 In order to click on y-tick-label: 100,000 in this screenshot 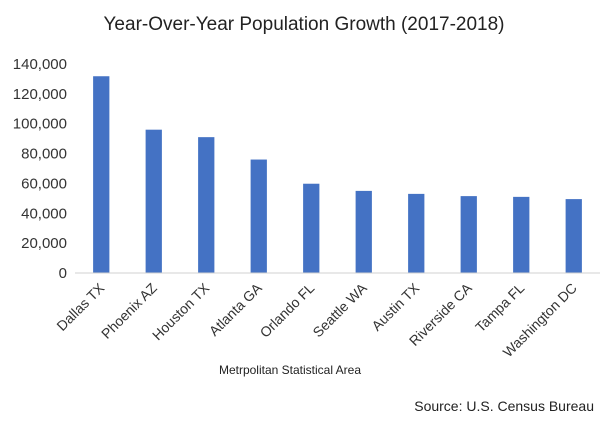, I will do `click(40, 124)`.